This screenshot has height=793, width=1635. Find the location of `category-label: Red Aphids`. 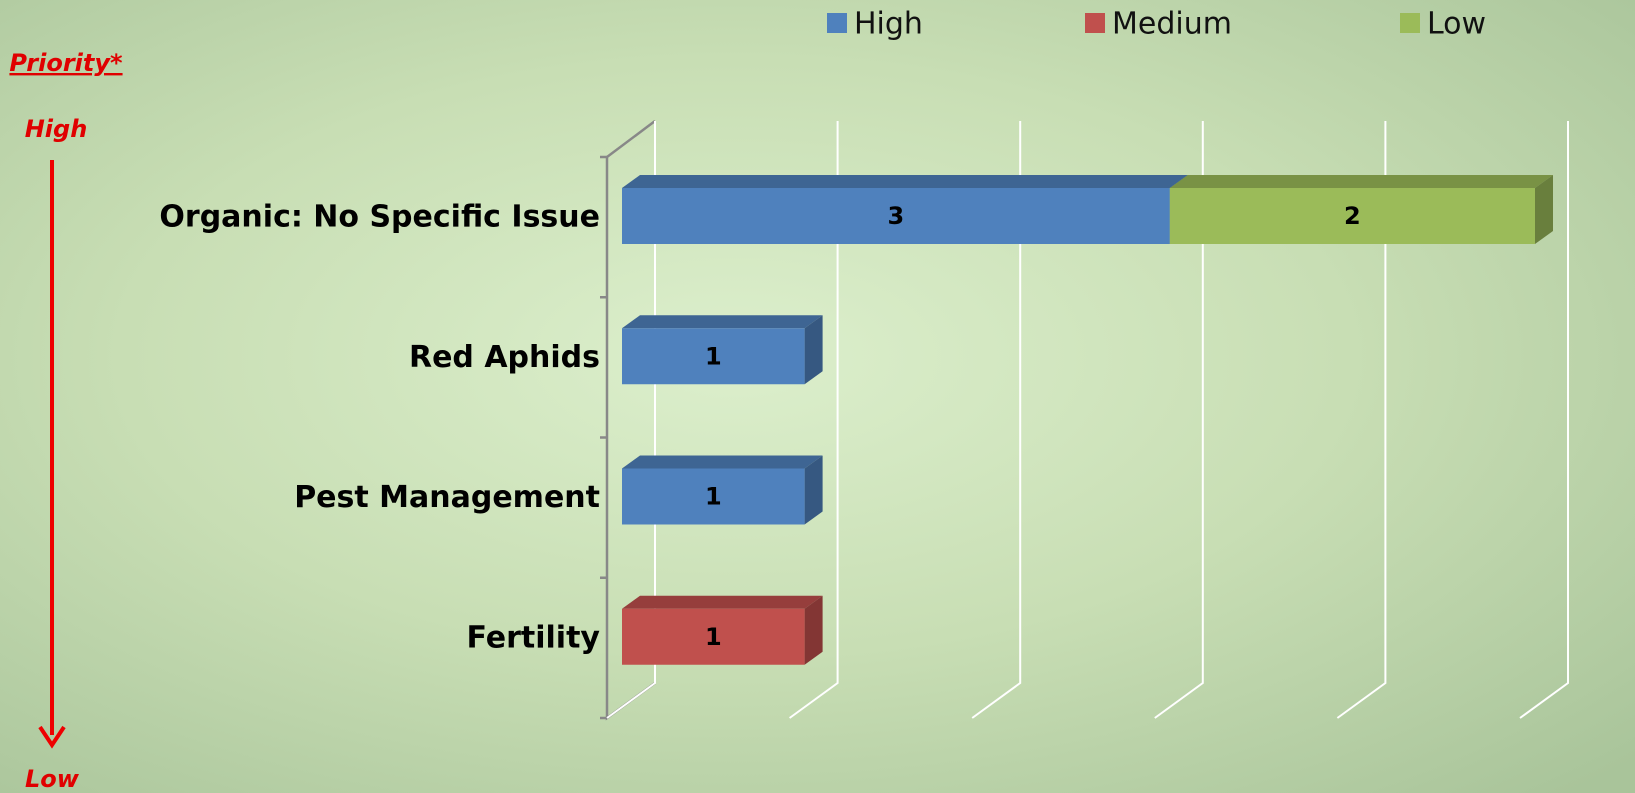

category-label: Red Aphids is located at coordinates (504, 357).